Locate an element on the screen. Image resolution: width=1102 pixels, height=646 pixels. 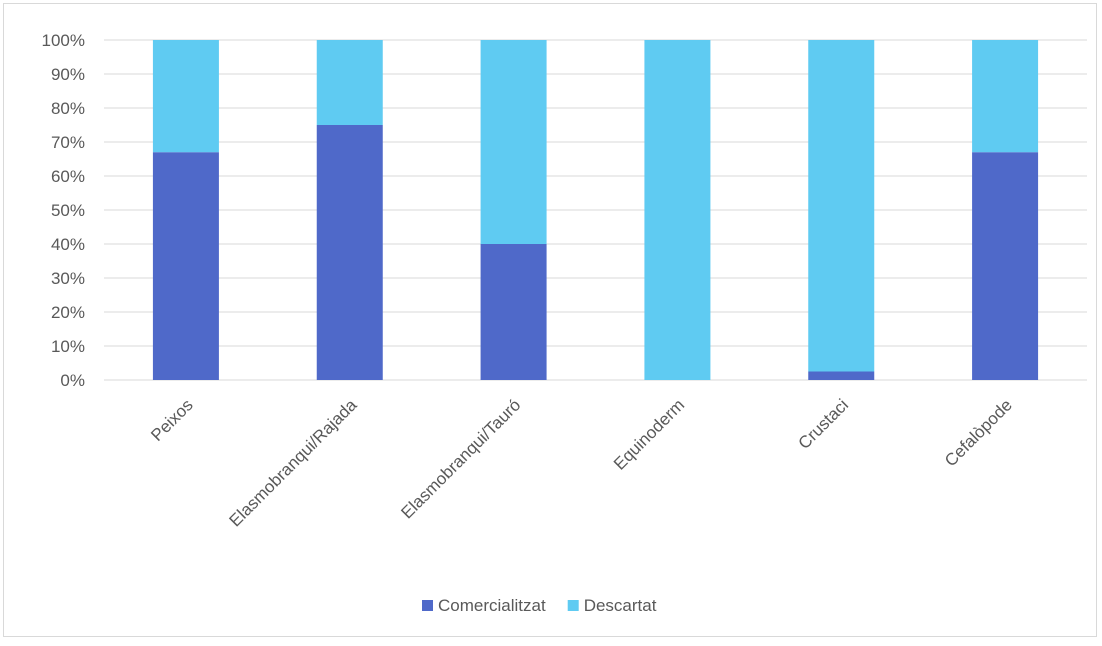
x-category-label: Equinoderm is located at coordinates (649, 434).